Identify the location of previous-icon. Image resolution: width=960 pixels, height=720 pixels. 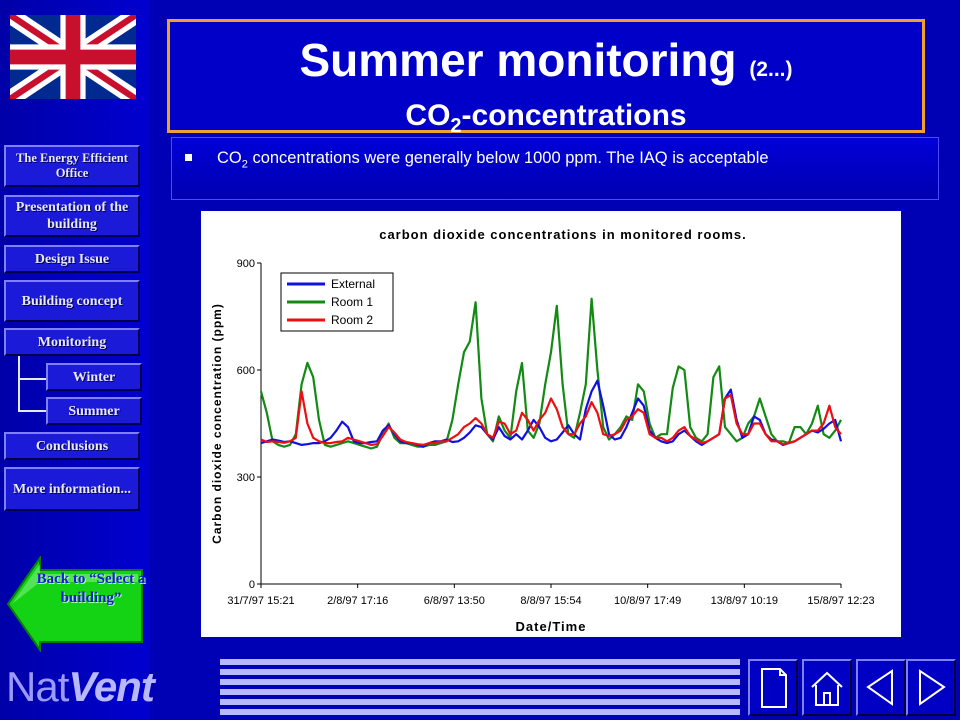
(879, 687).